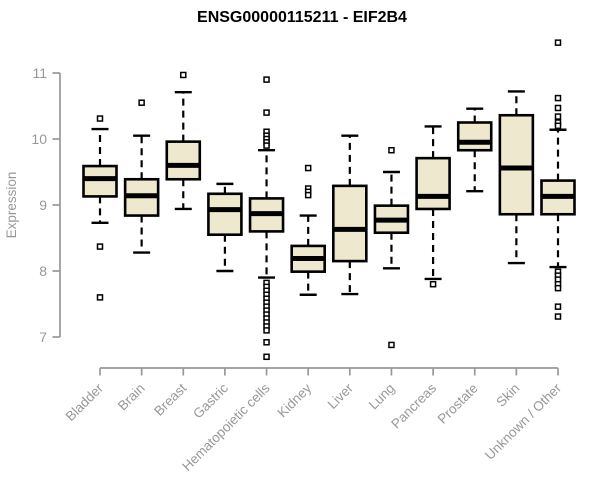  Describe the element at coordinates (507, 395) in the screenshot. I see `x-category-label-skin: Skin` at that location.